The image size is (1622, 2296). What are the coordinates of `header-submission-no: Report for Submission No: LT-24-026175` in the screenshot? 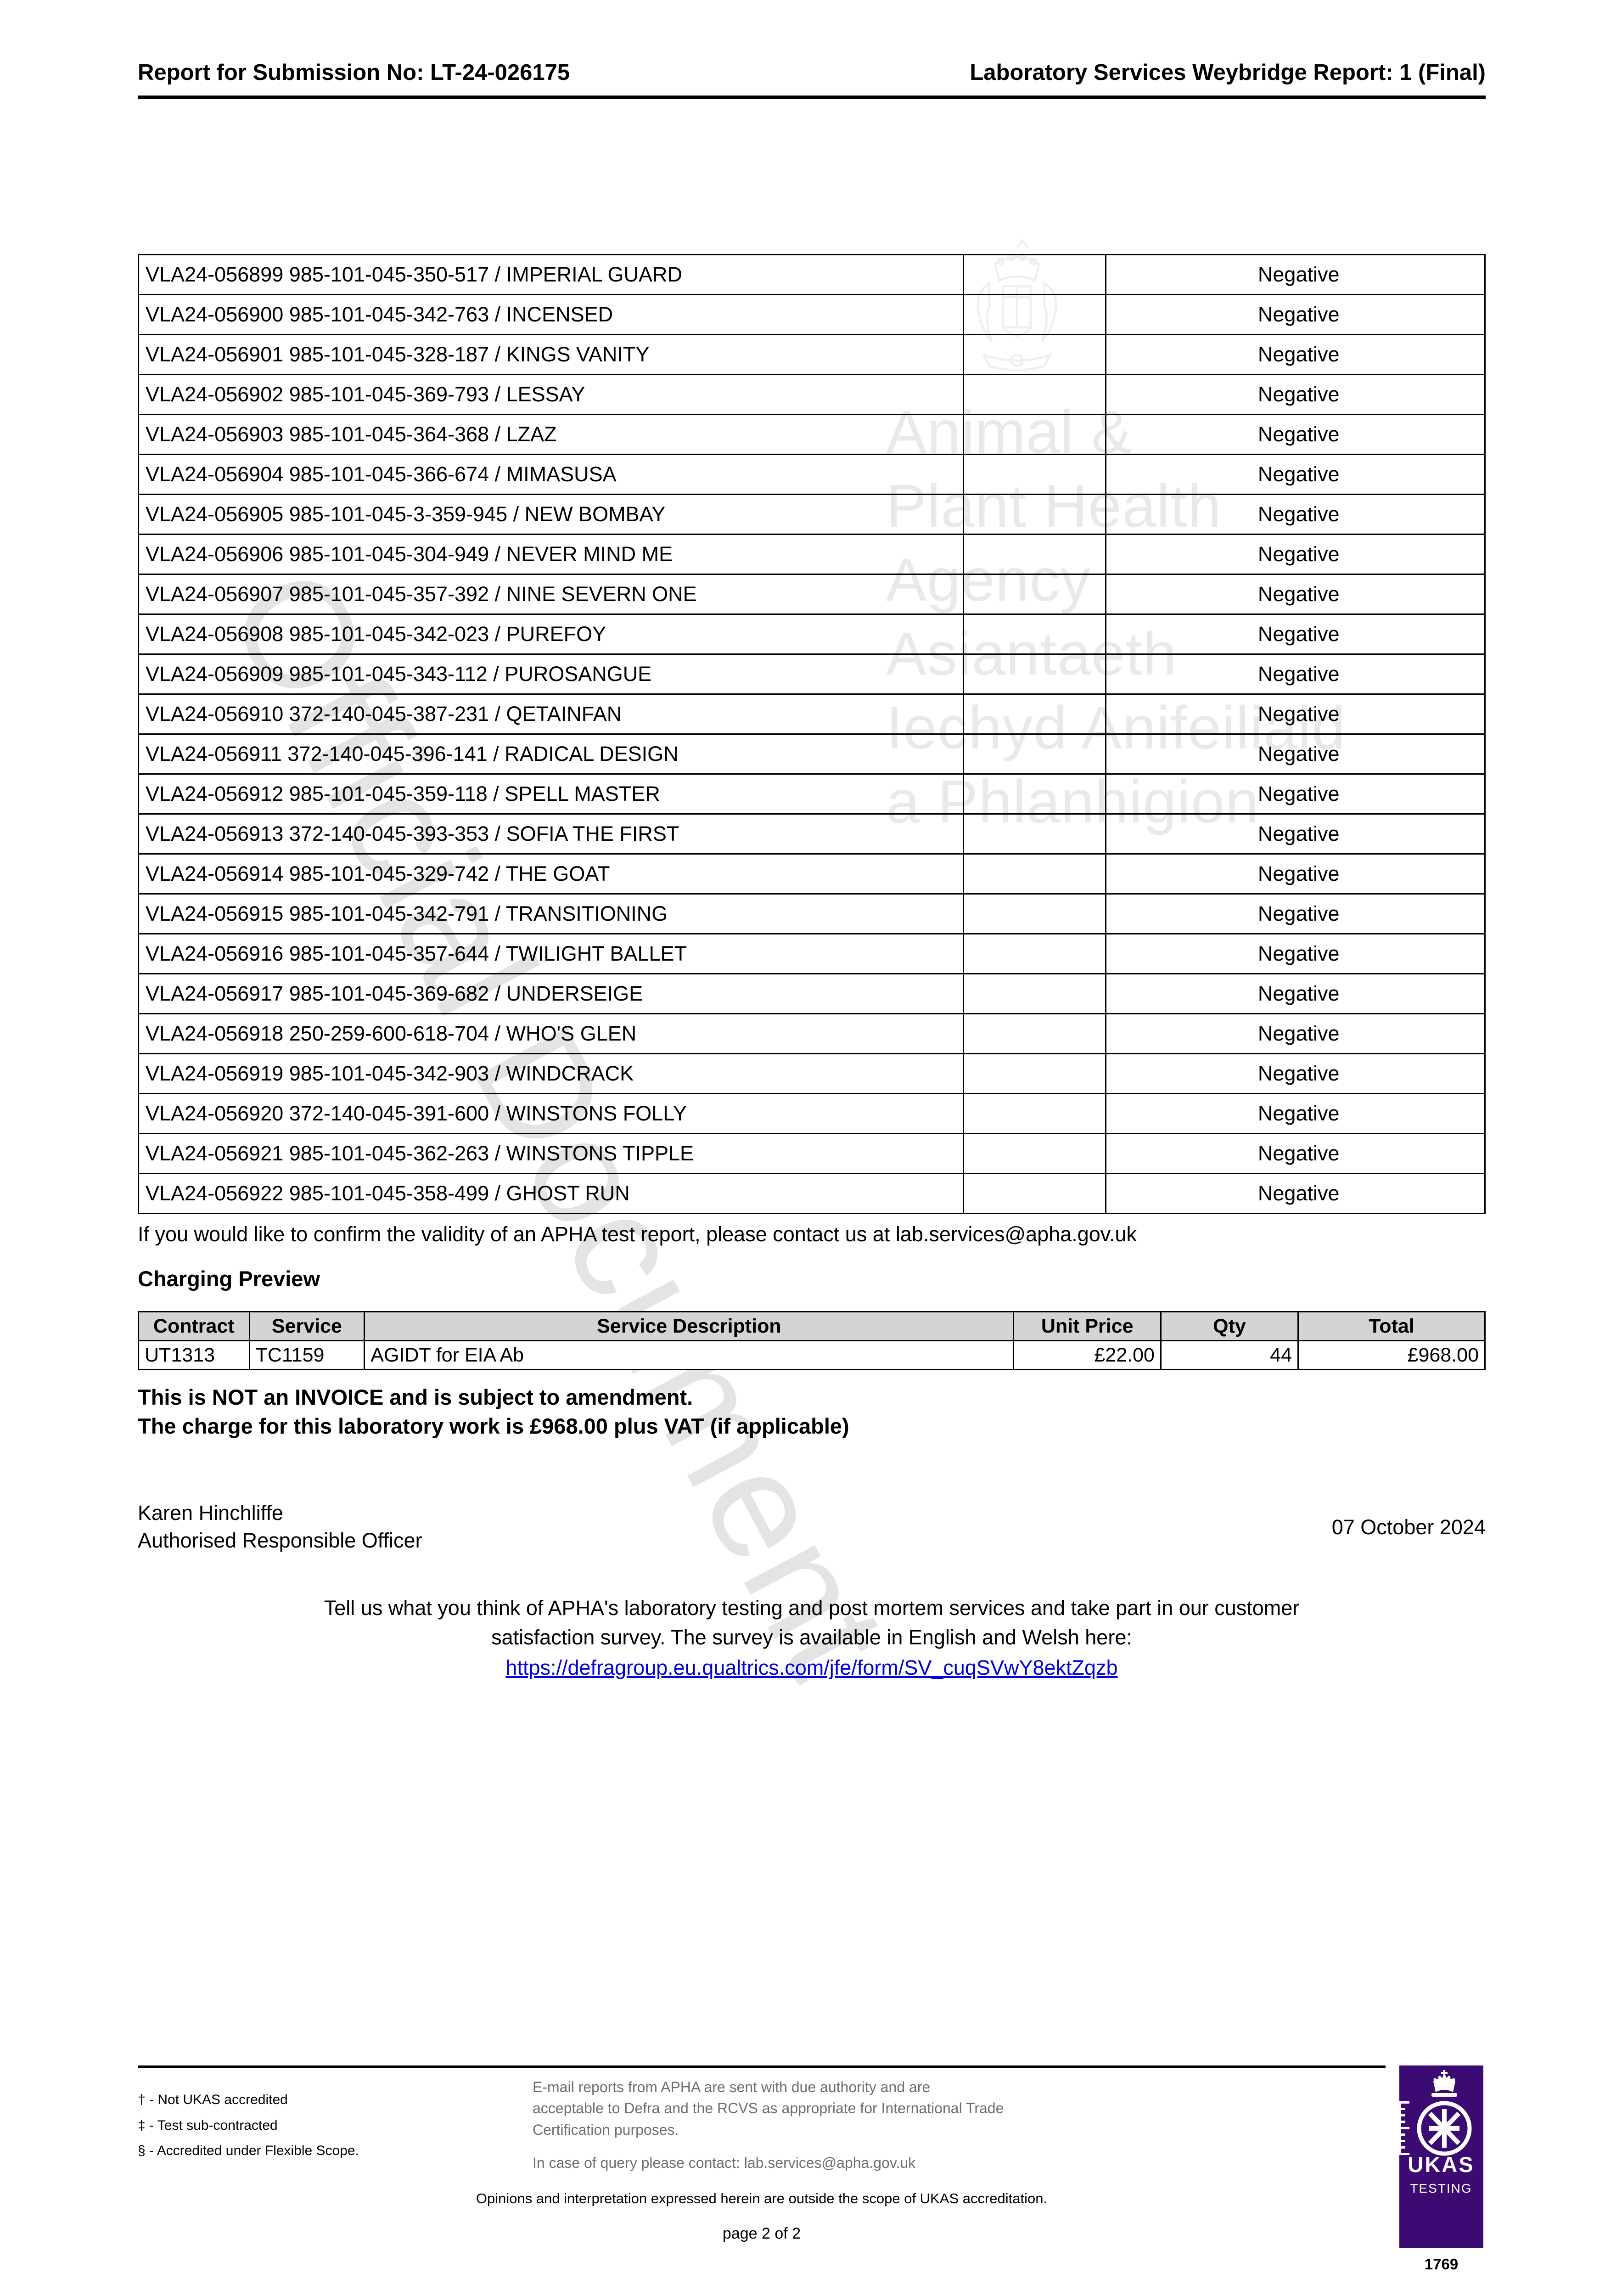 It's located at (354, 73).